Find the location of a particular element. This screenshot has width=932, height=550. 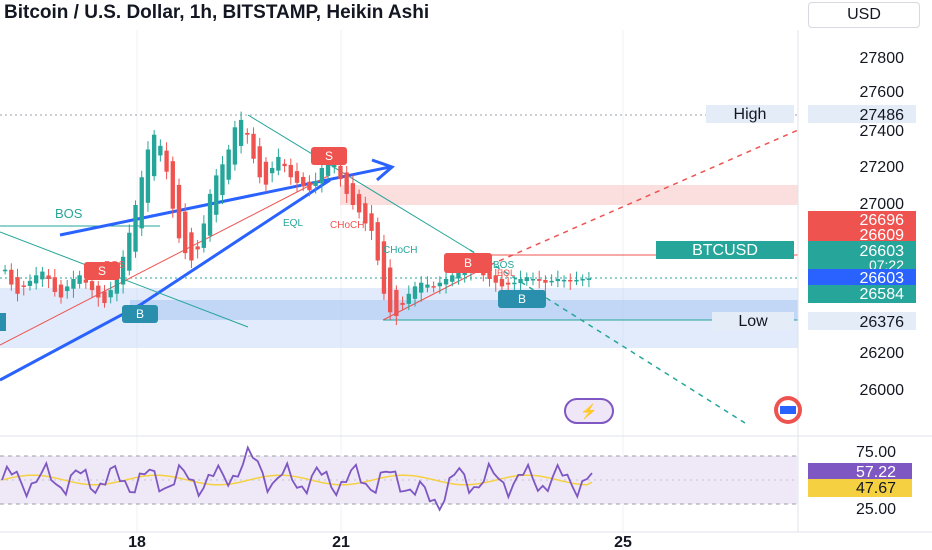

rsi-ma-label: 47.67 is located at coordinates (860, 488).